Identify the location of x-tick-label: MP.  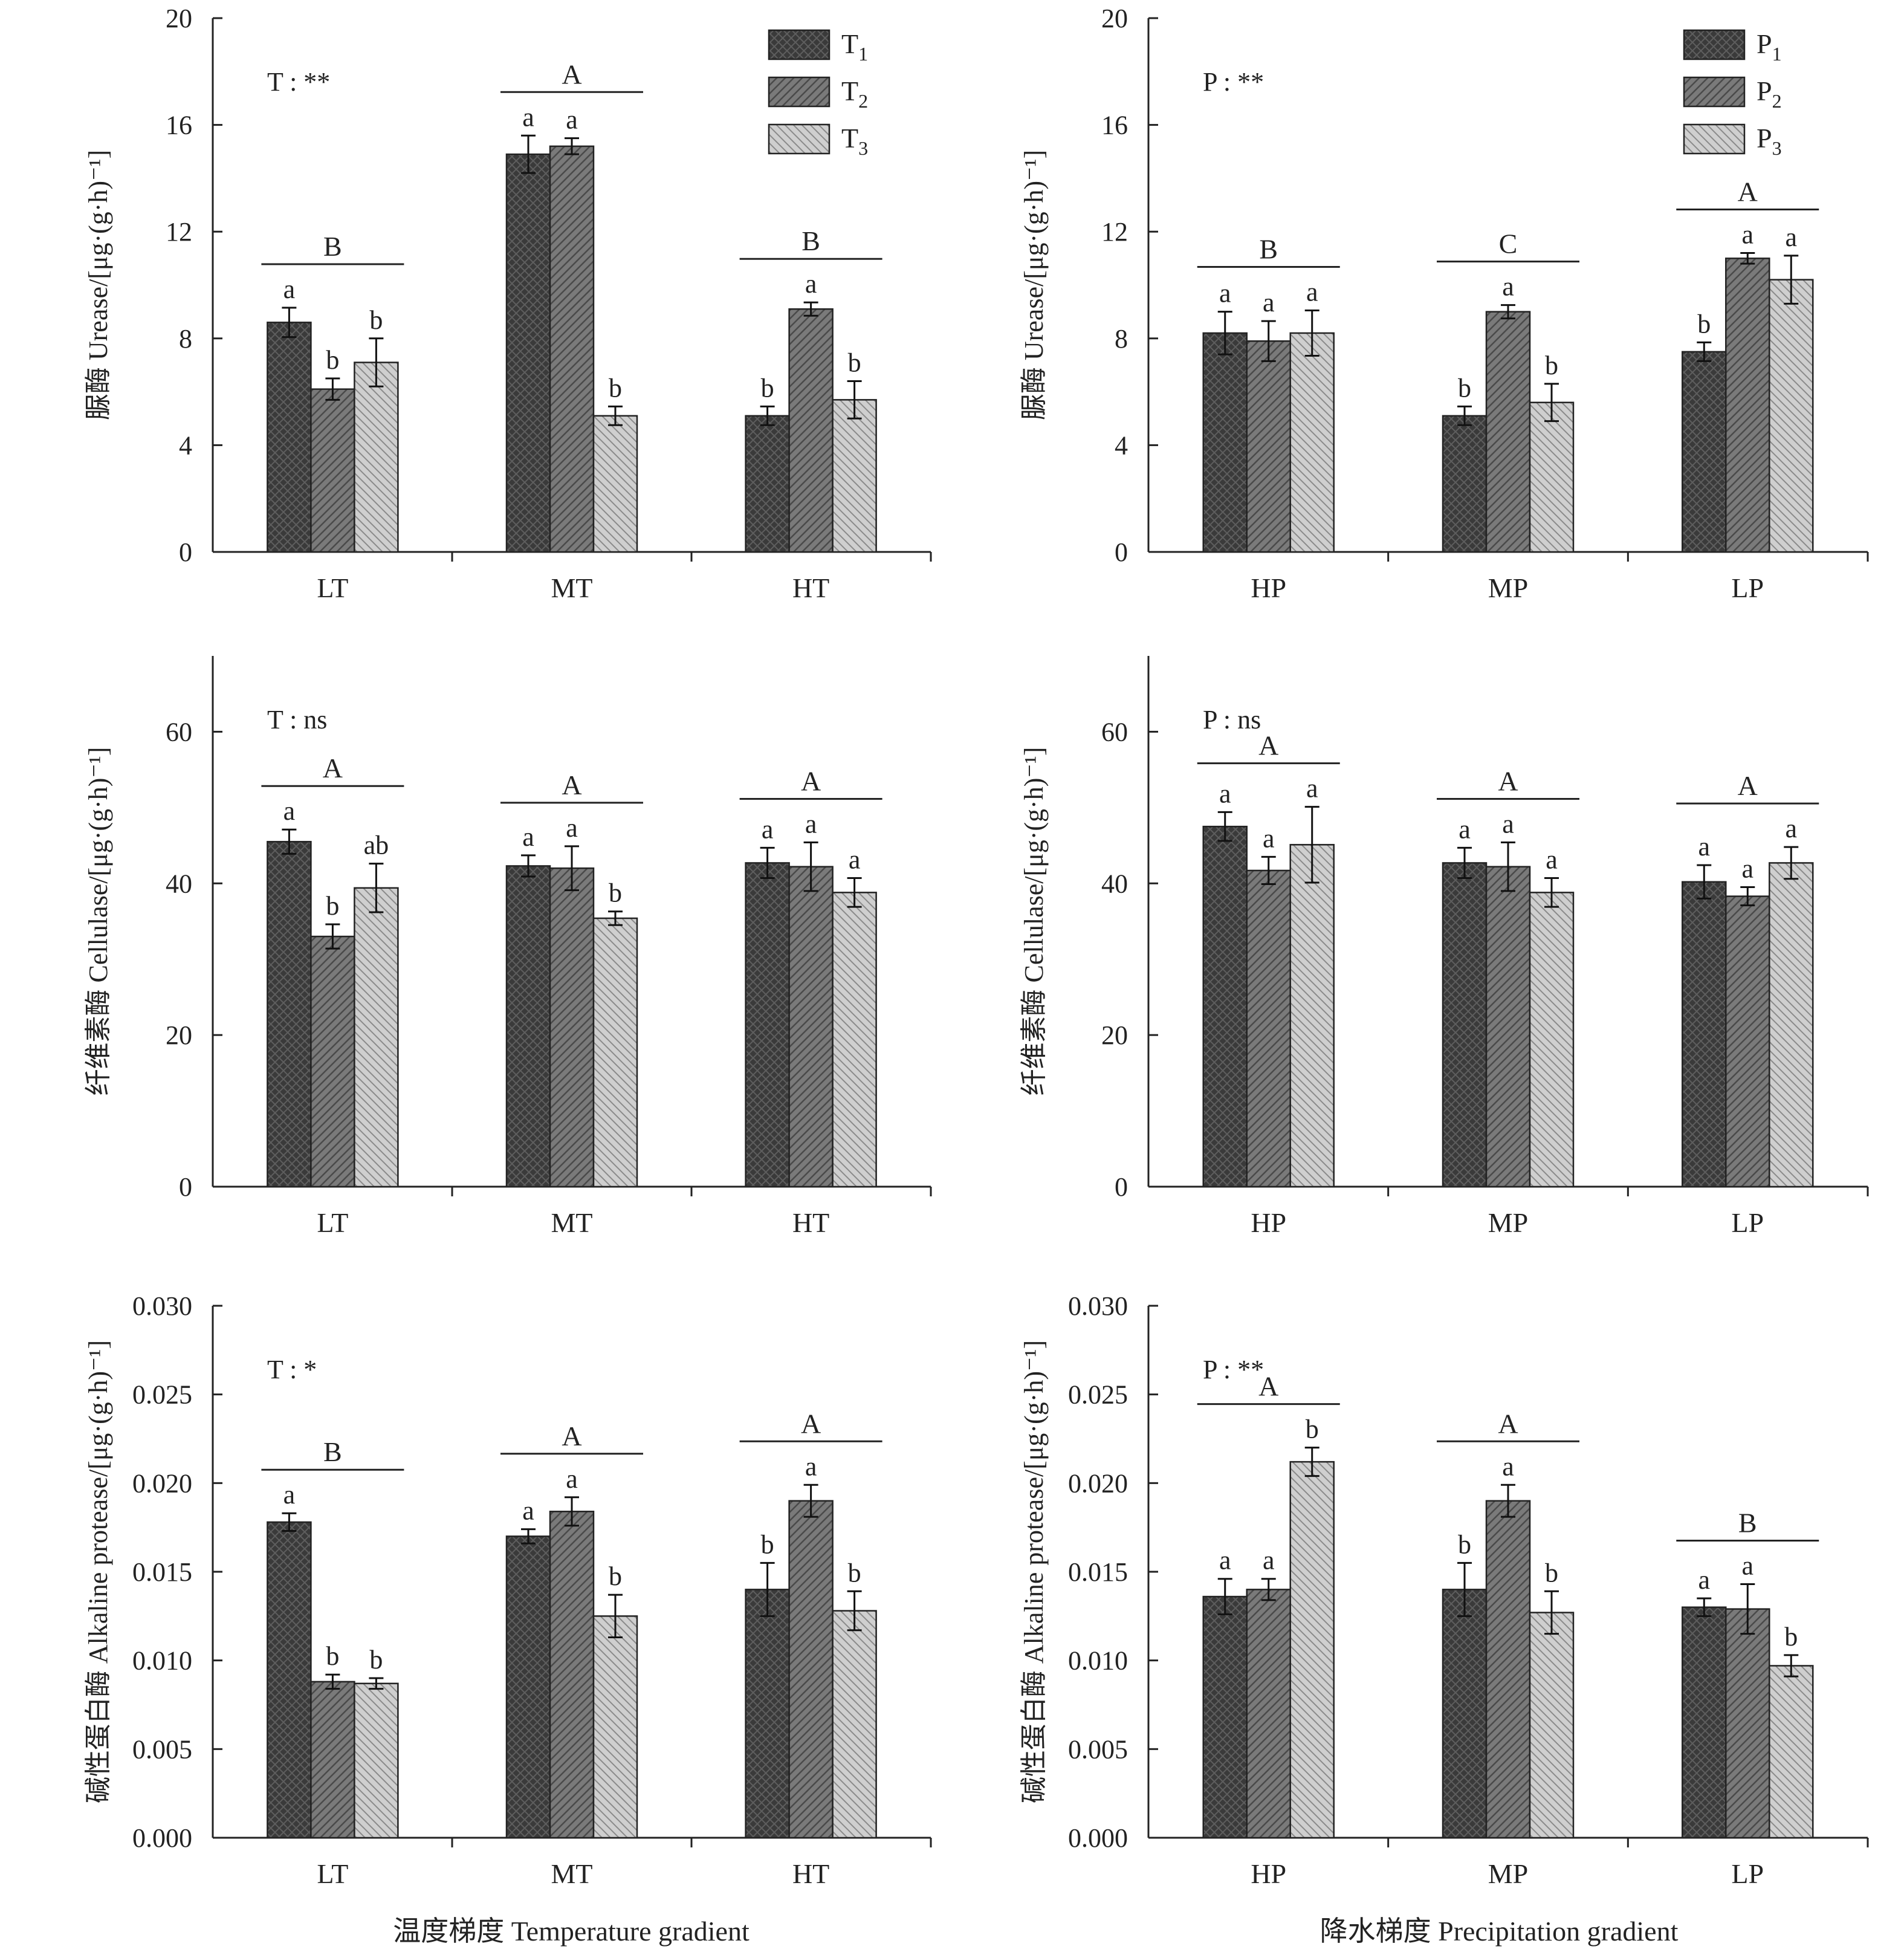
(1508, 587).